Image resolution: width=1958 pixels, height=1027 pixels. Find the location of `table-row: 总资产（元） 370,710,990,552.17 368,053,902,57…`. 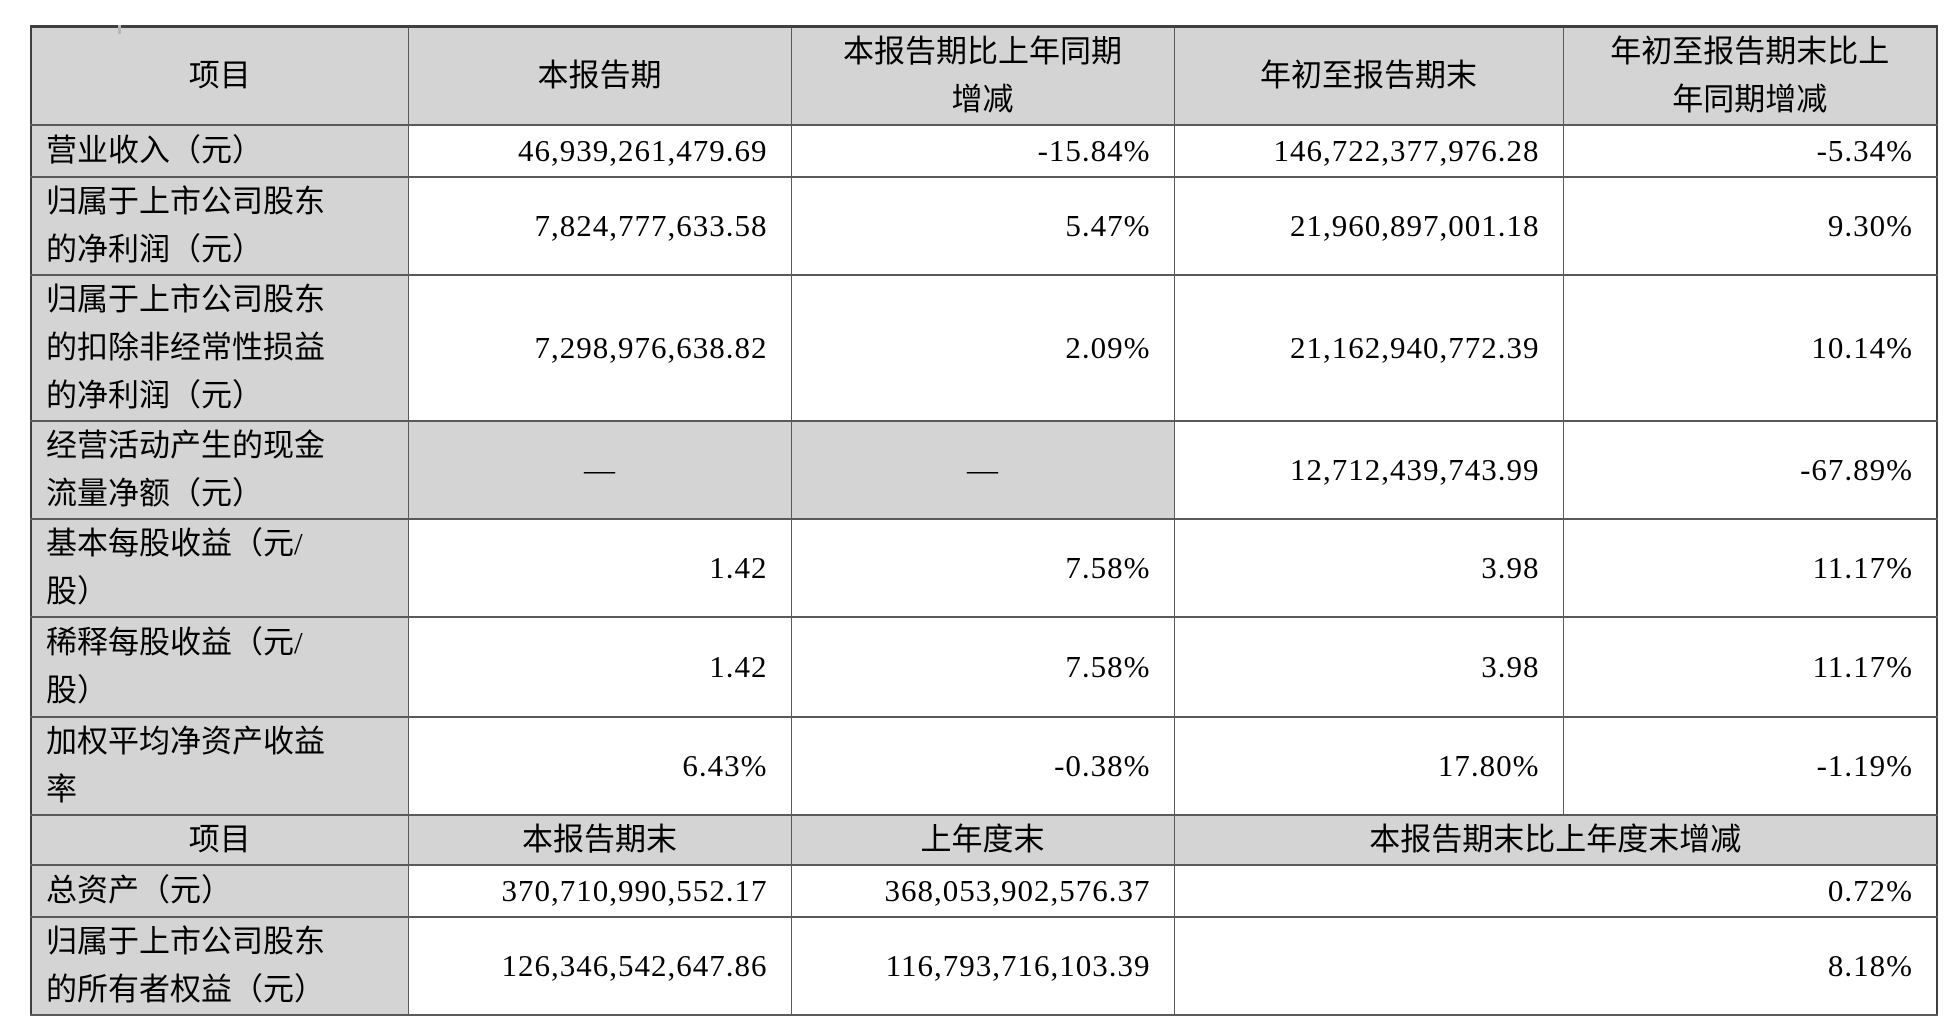

table-row: 总资产（元） 370,710,990,552.17 368,053,902,57… is located at coordinates (984, 891).